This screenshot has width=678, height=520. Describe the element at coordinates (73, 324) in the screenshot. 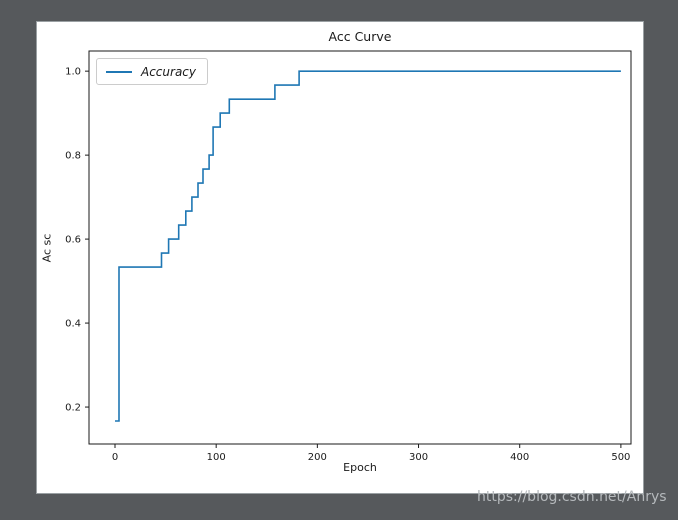

I see `y-tick-label: 0.4` at that location.